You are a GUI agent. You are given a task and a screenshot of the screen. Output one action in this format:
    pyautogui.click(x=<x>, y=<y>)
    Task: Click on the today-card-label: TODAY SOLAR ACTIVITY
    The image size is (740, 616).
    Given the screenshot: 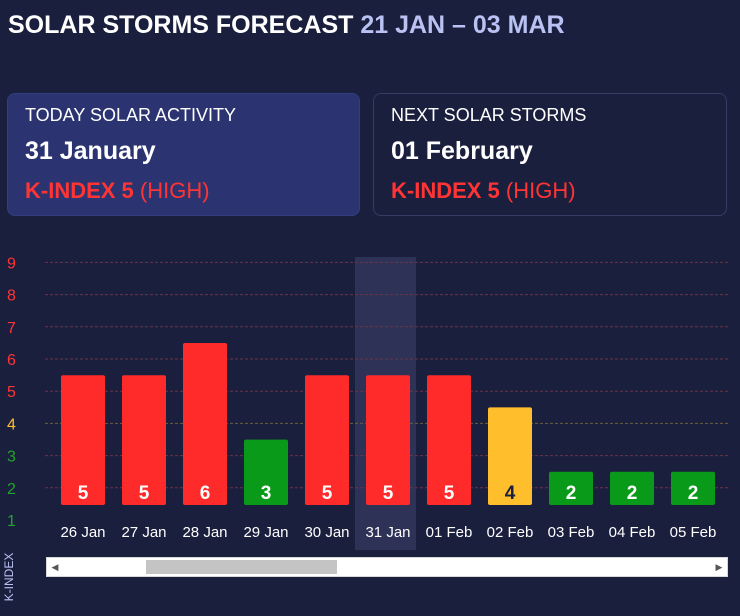 What is the action you would take?
    pyautogui.click(x=131, y=115)
    